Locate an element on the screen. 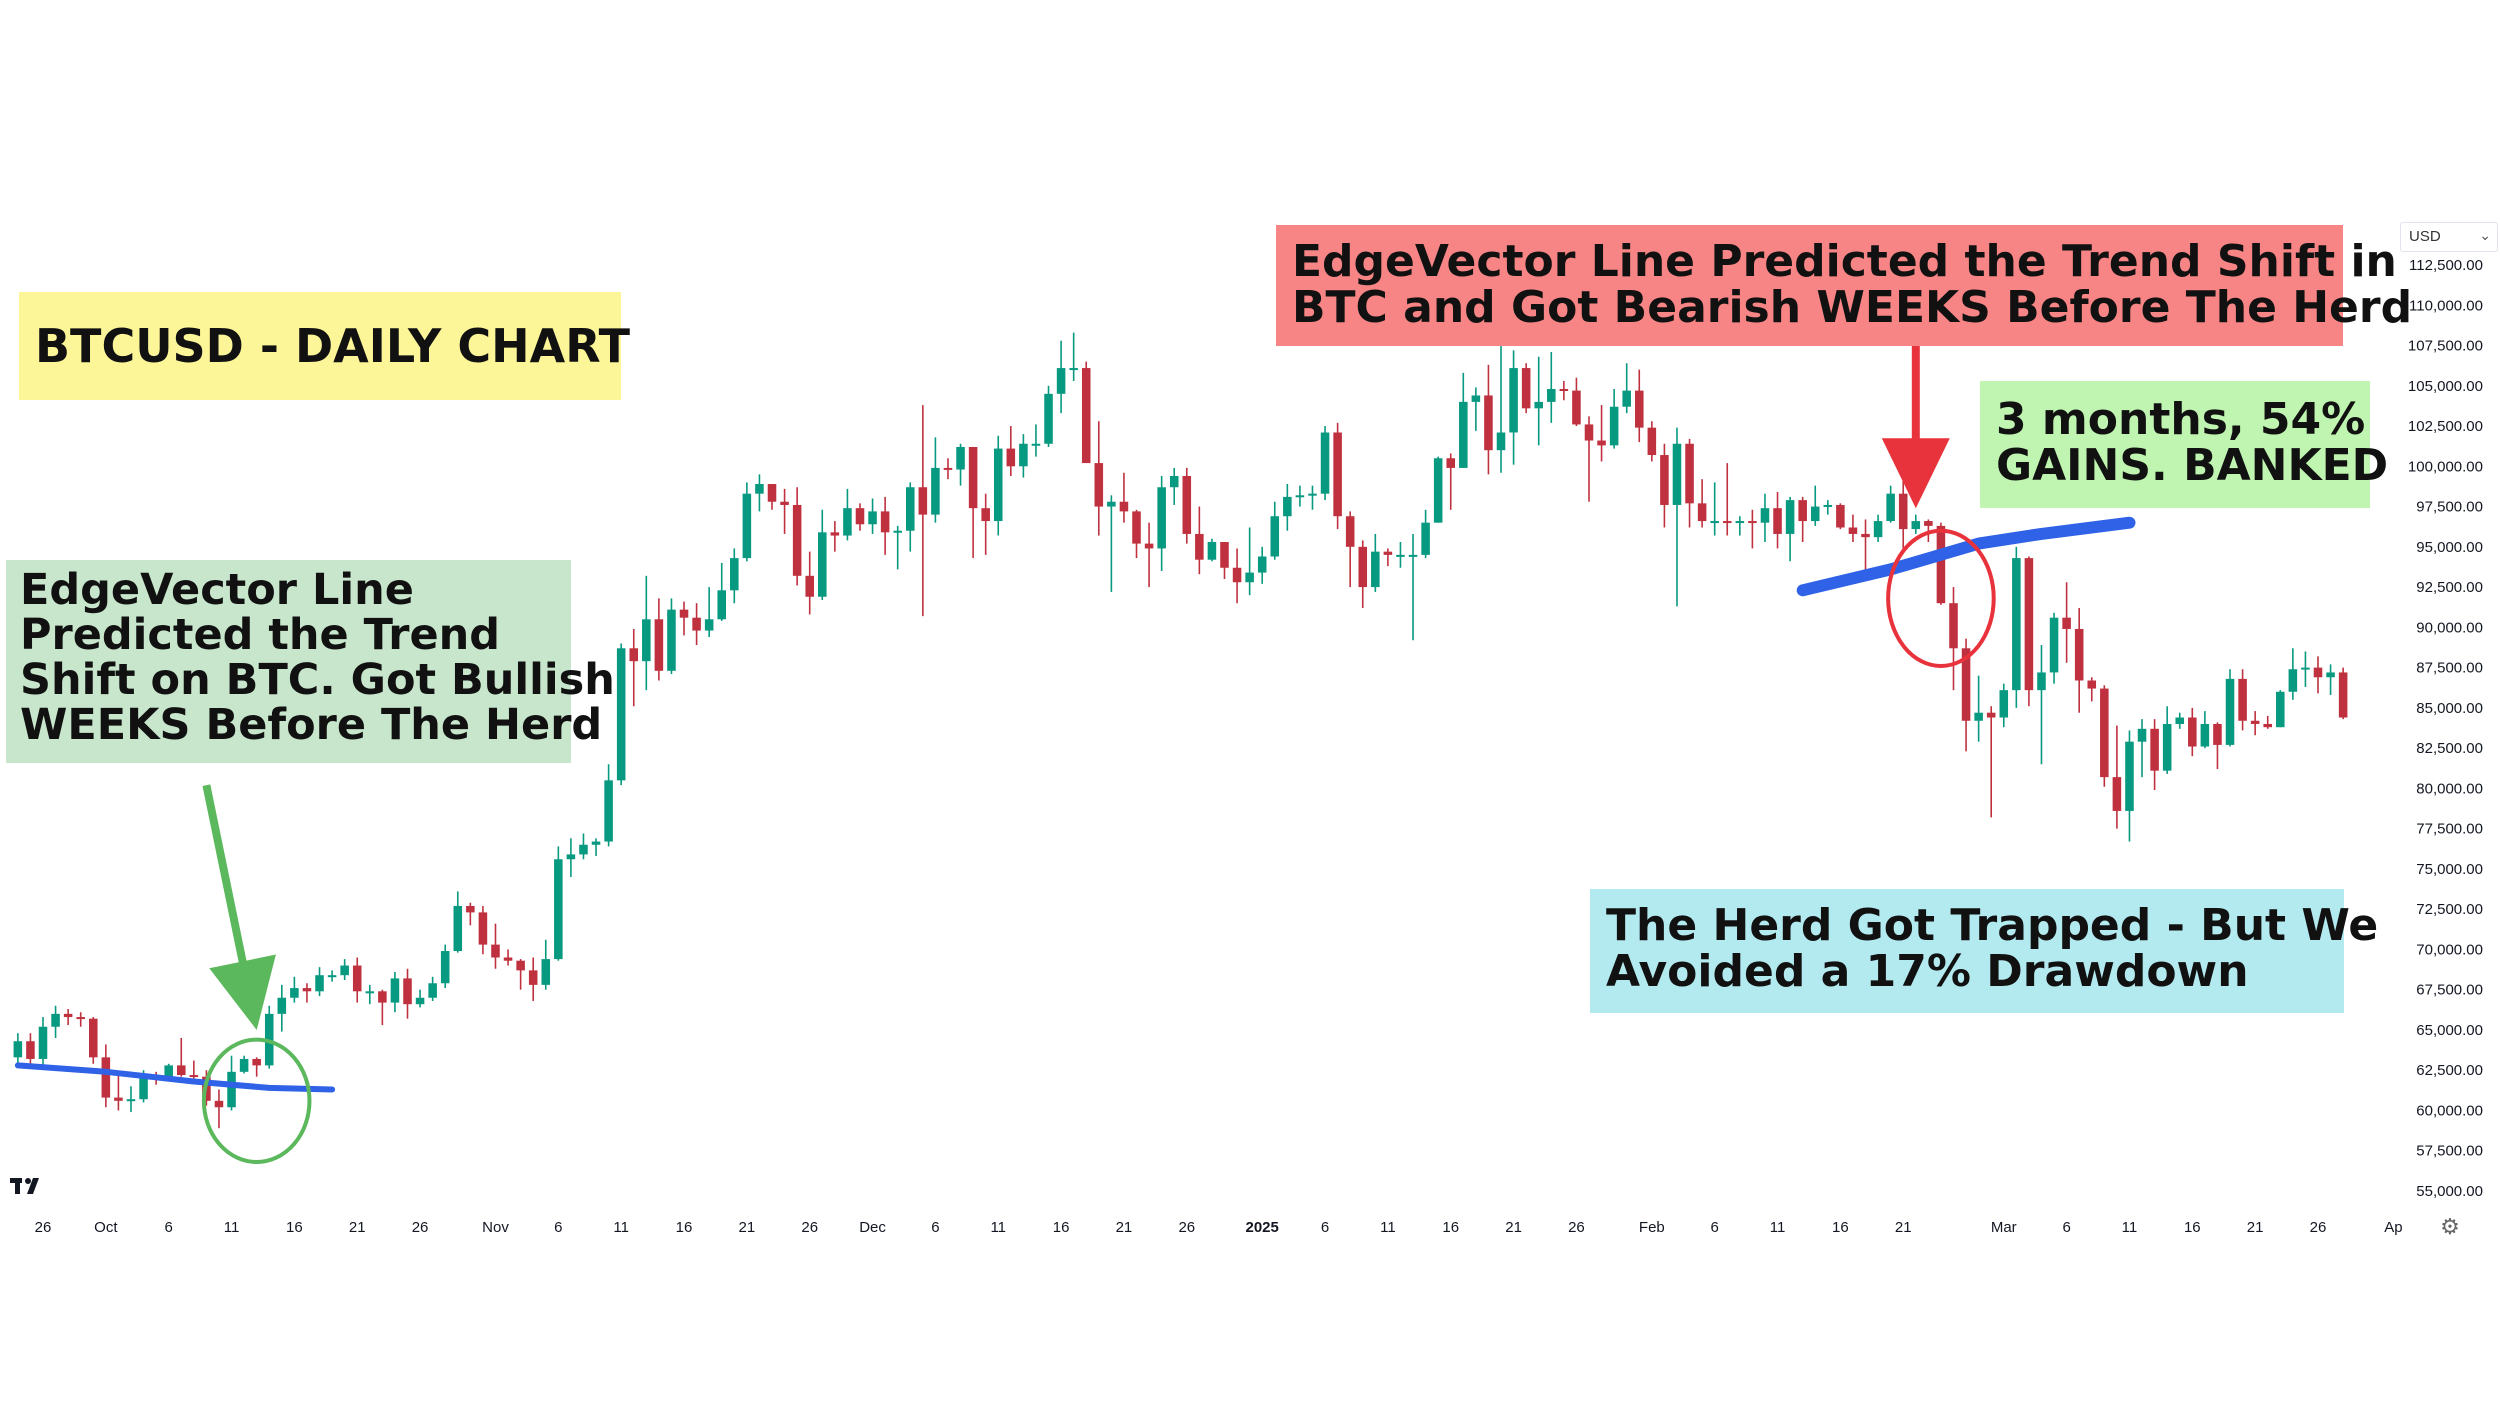  price-tick-label: 82,500.00 is located at coordinates (2449, 748).